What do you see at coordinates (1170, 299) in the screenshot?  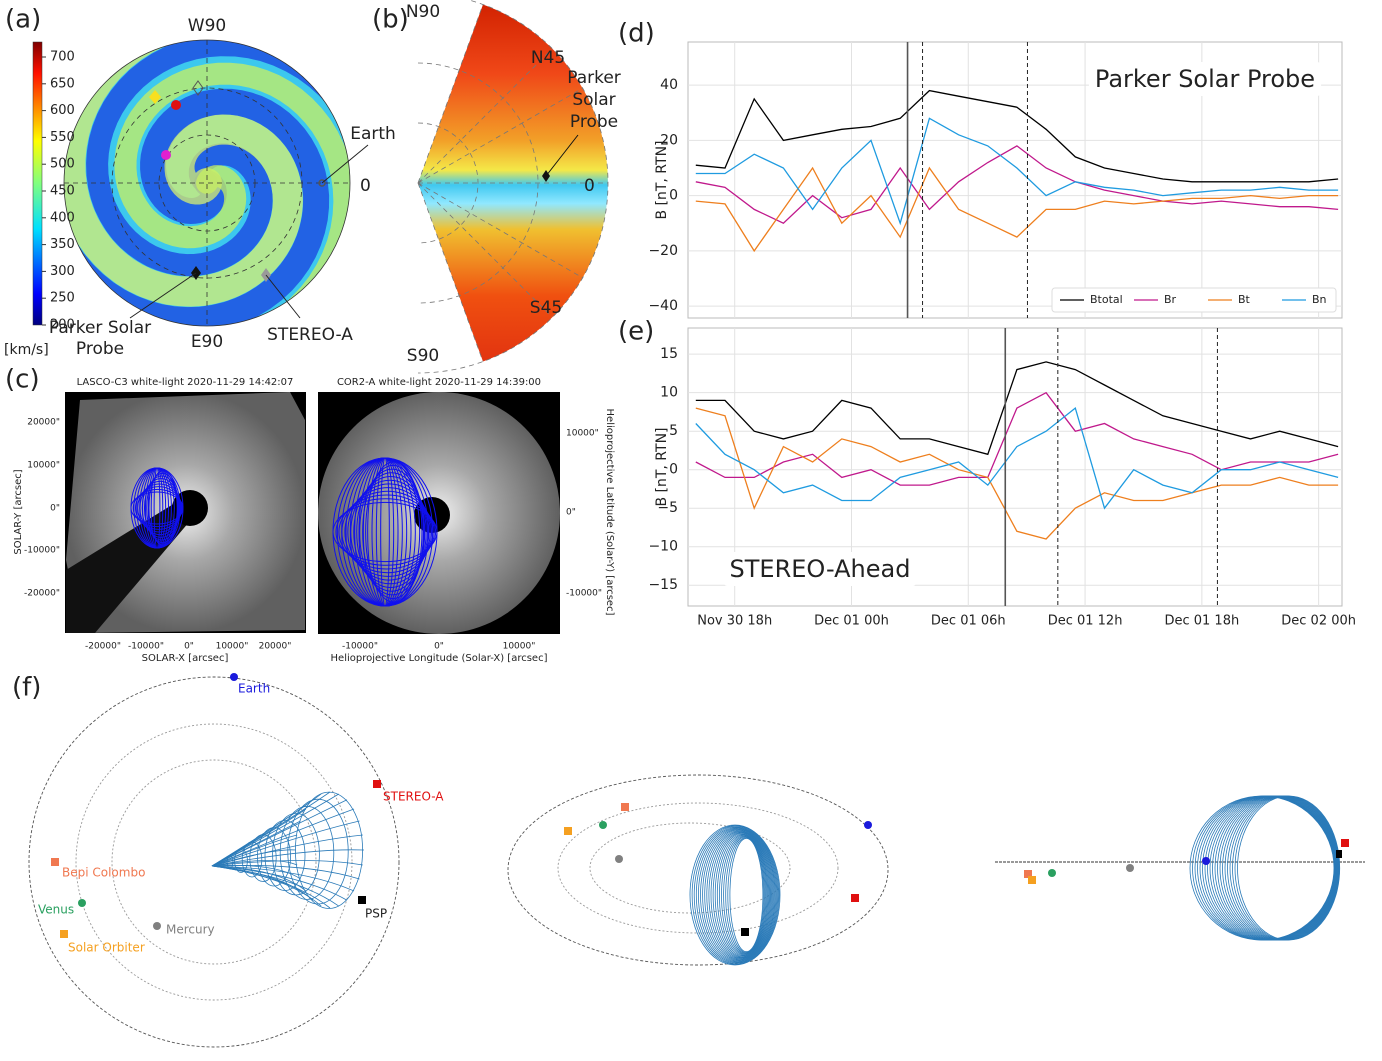 I see `legend-label: Br` at bounding box center [1170, 299].